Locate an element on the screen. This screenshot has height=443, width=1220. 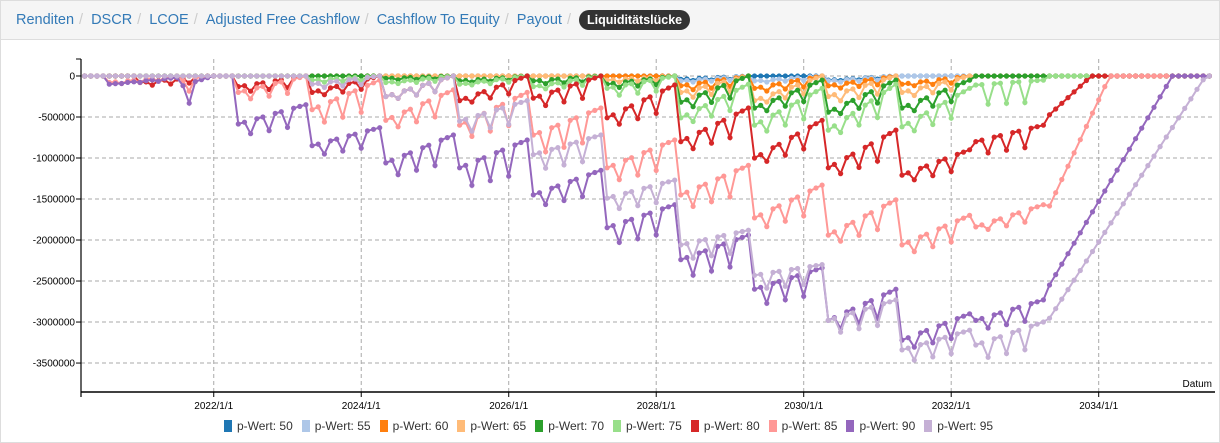
legend-item-p70: p-Wert: 70 is located at coordinates (569, 426).